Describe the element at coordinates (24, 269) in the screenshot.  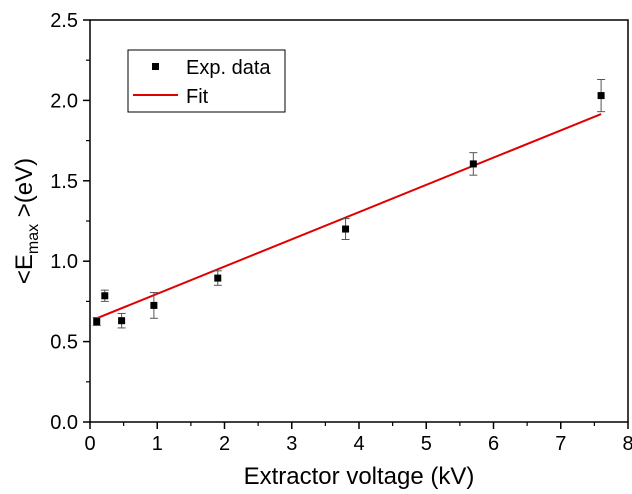
I see `y-axis-title-prefix: <E` at that location.